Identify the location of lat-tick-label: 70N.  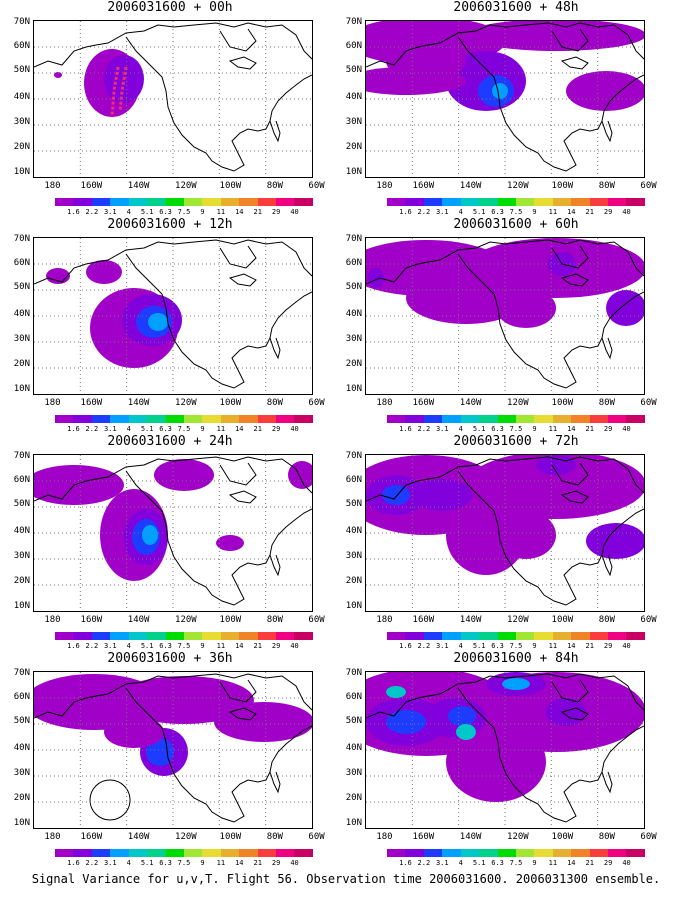
(353, 673).